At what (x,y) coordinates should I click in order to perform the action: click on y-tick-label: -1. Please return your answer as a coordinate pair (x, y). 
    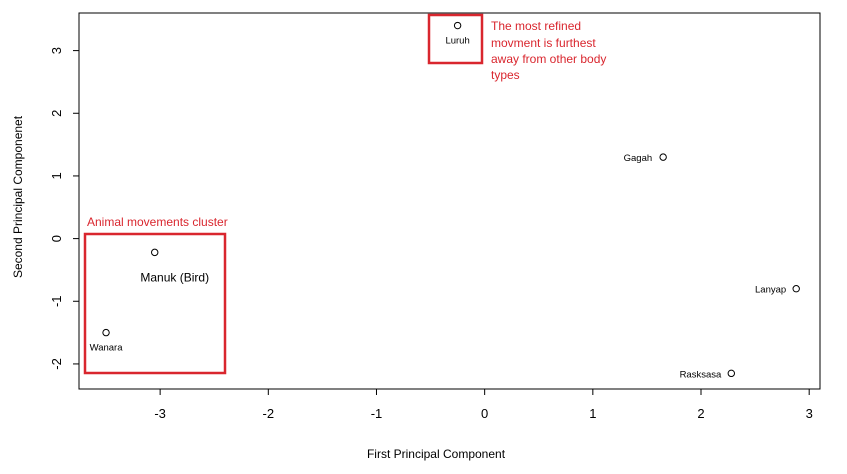
    Looking at the image, I should click on (56, 301).